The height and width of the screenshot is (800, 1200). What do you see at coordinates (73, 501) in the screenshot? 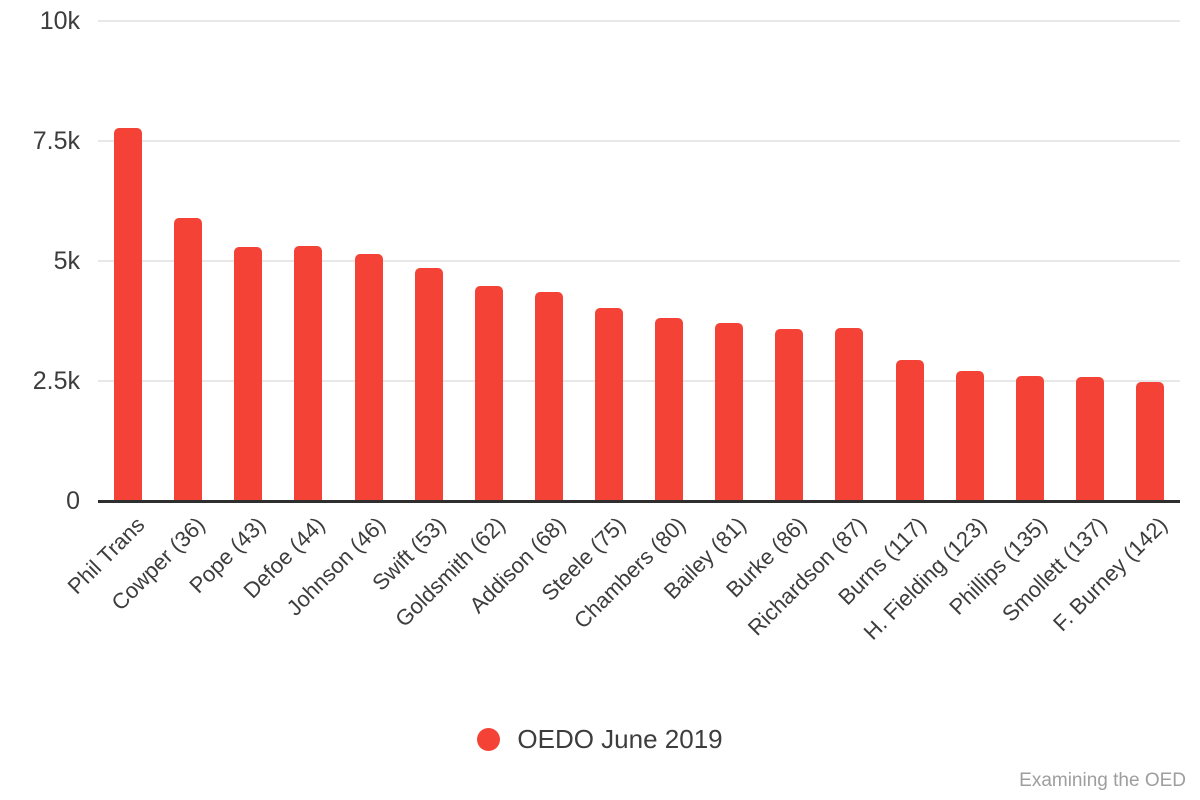
I see `y-tick-label: 0` at bounding box center [73, 501].